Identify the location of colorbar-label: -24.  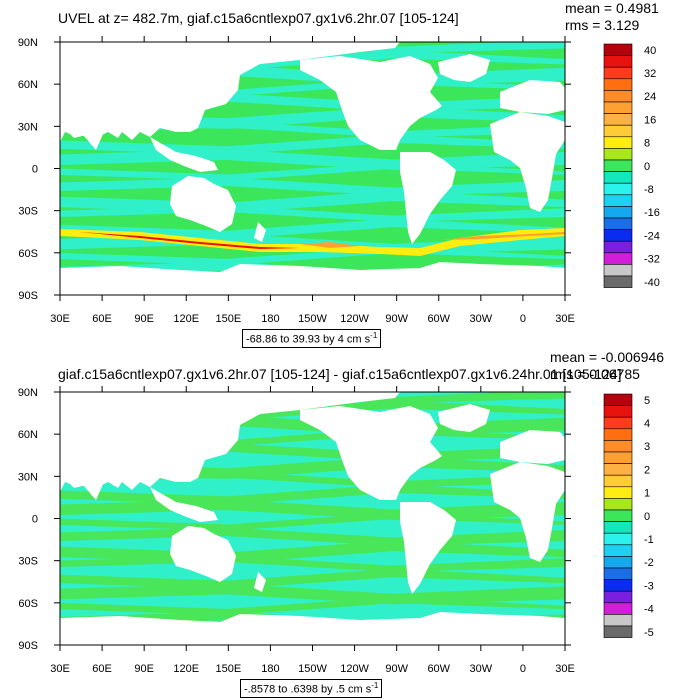
(652, 236).